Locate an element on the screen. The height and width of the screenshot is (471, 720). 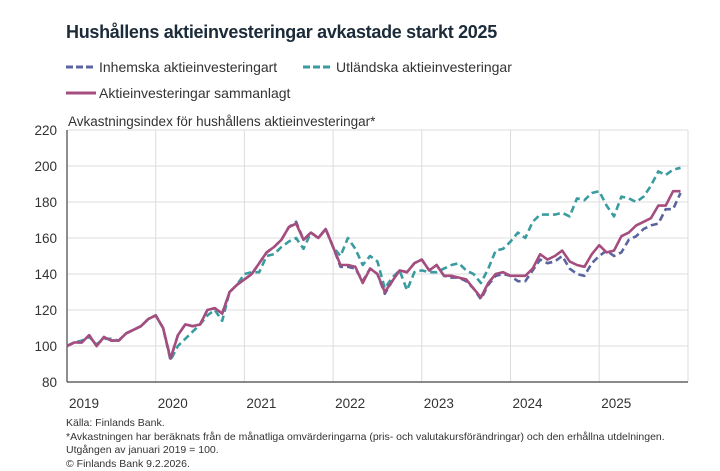
y-tick-label: 140 is located at coordinates (45, 274).